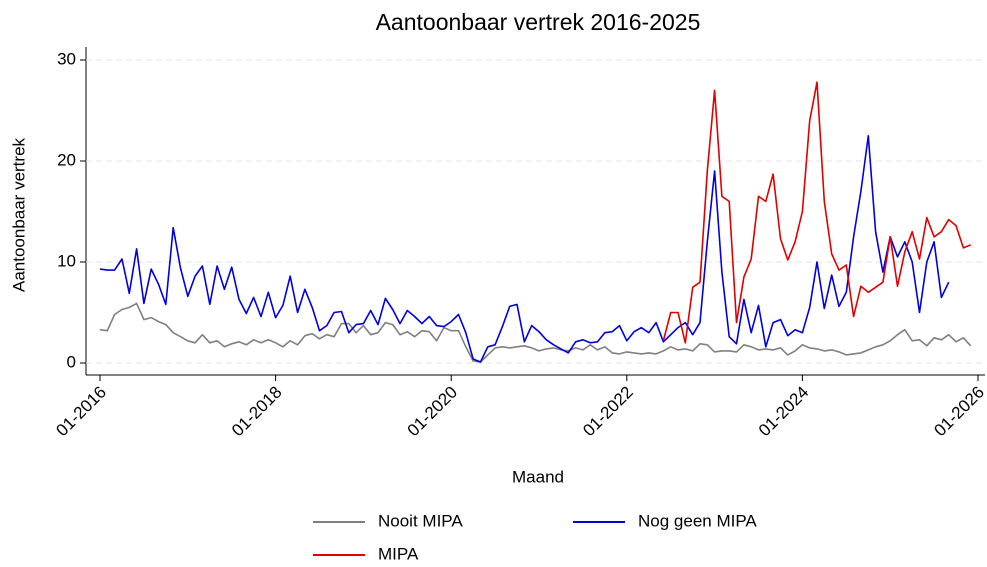 The height and width of the screenshot is (567, 987). I want to click on y-tick-label: 0, so click(71, 361).